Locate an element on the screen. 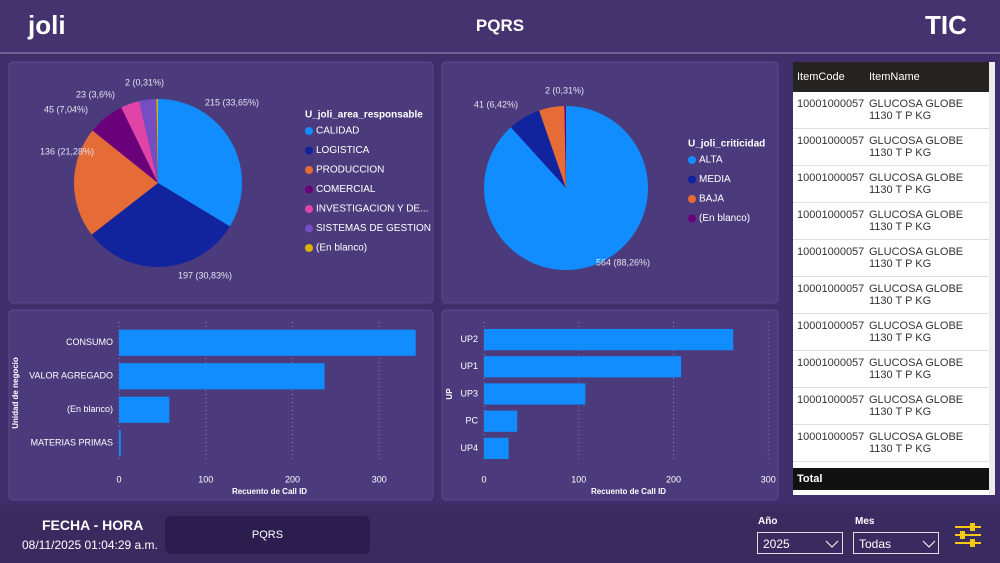 Image resolution: width=1000 pixels, height=563 pixels. dropdown-arrows is located at coordinates (880, 544).